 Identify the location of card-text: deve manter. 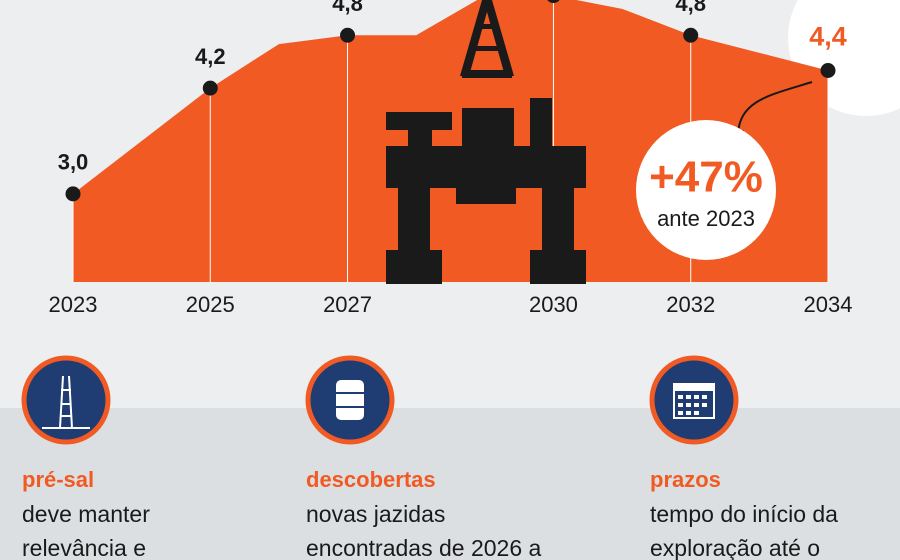
(86, 514).